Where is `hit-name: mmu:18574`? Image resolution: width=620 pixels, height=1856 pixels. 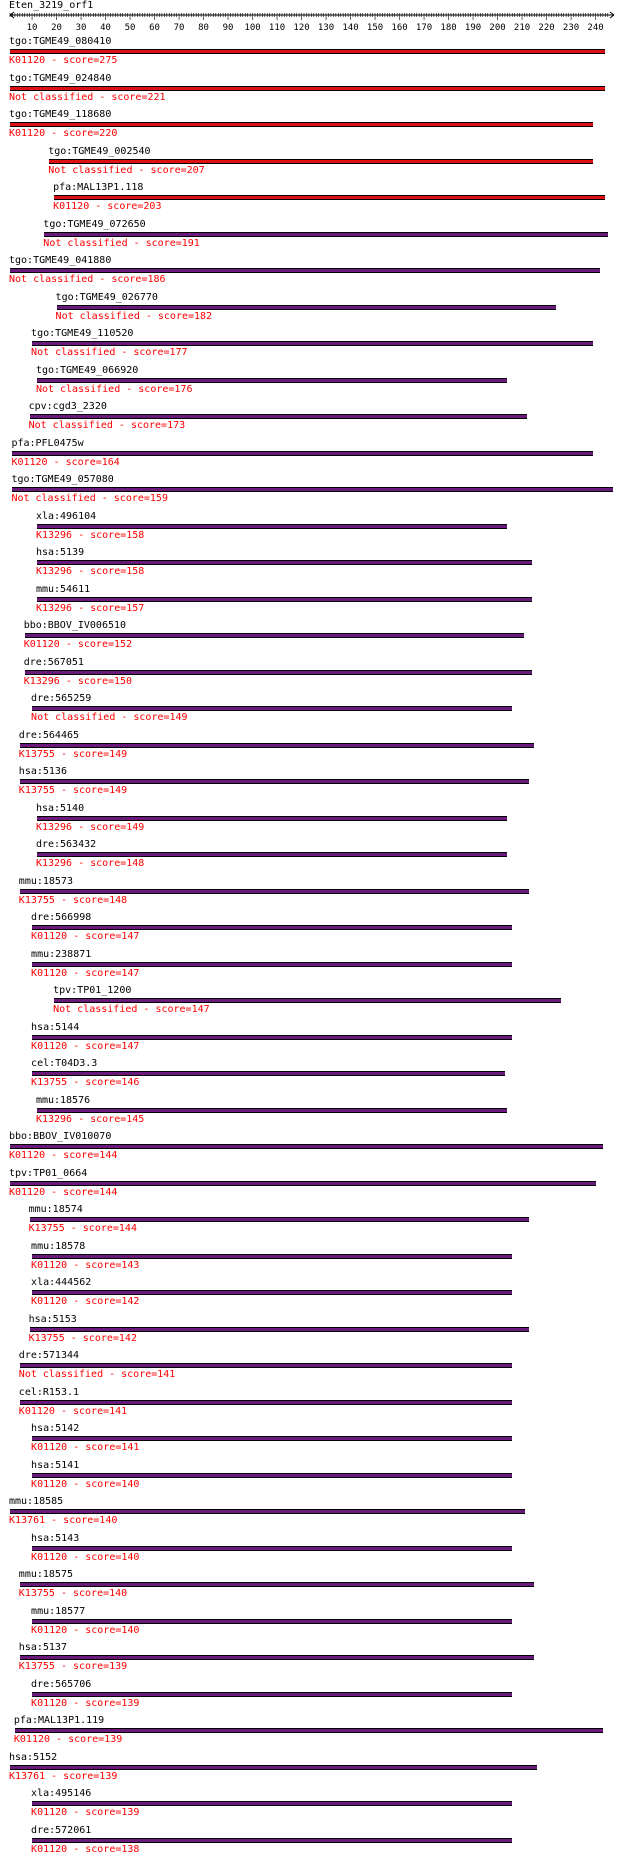
hit-name: mmu:18574 is located at coordinates (55, 1209).